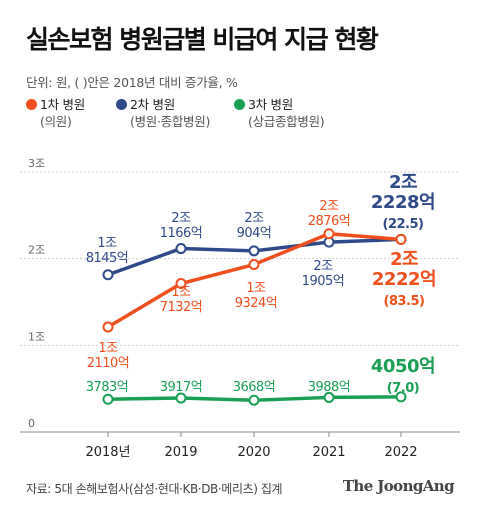  Describe the element at coordinates (323, 281) in the screenshot. I see `data-label: 1905억` at that location.